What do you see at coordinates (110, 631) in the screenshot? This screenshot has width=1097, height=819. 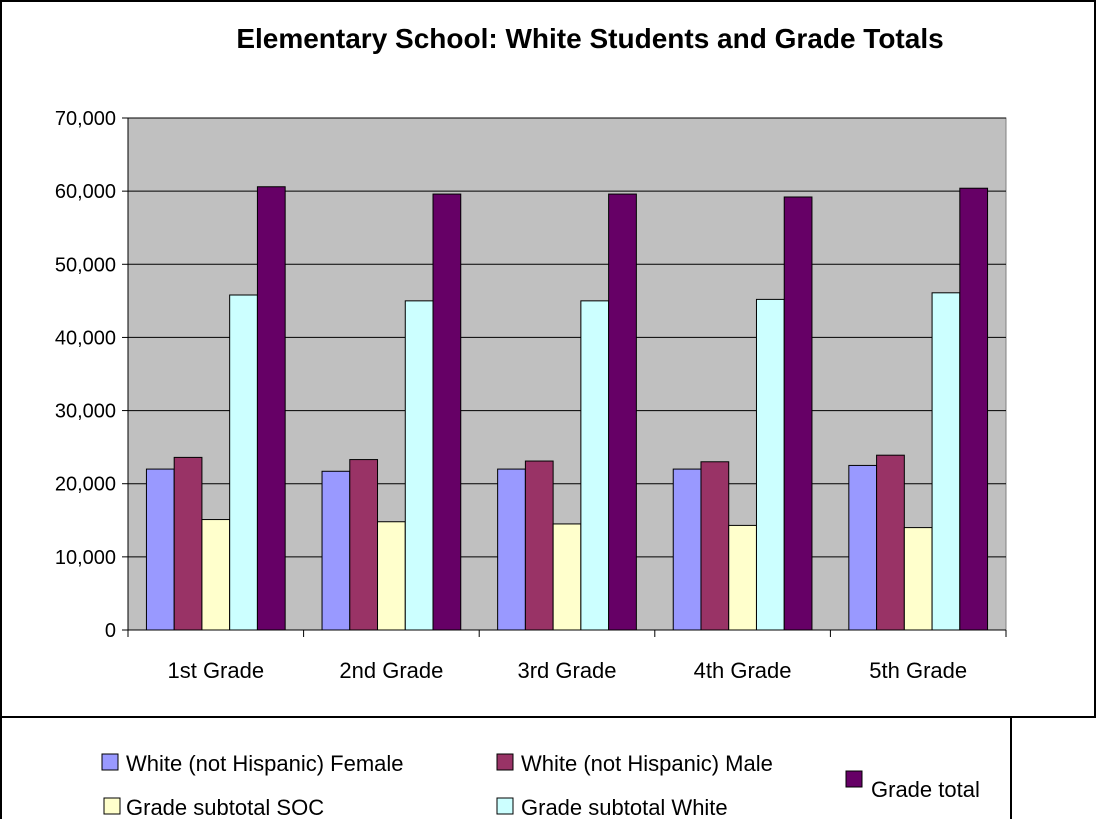 I see `y-tick-label: 0` at bounding box center [110, 631].